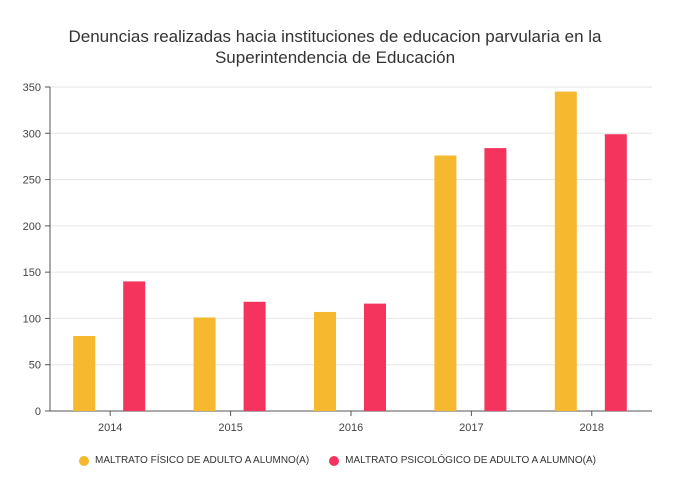  Describe the element at coordinates (204, 364) in the screenshot. I see `bar-fisico-2015` at that location.